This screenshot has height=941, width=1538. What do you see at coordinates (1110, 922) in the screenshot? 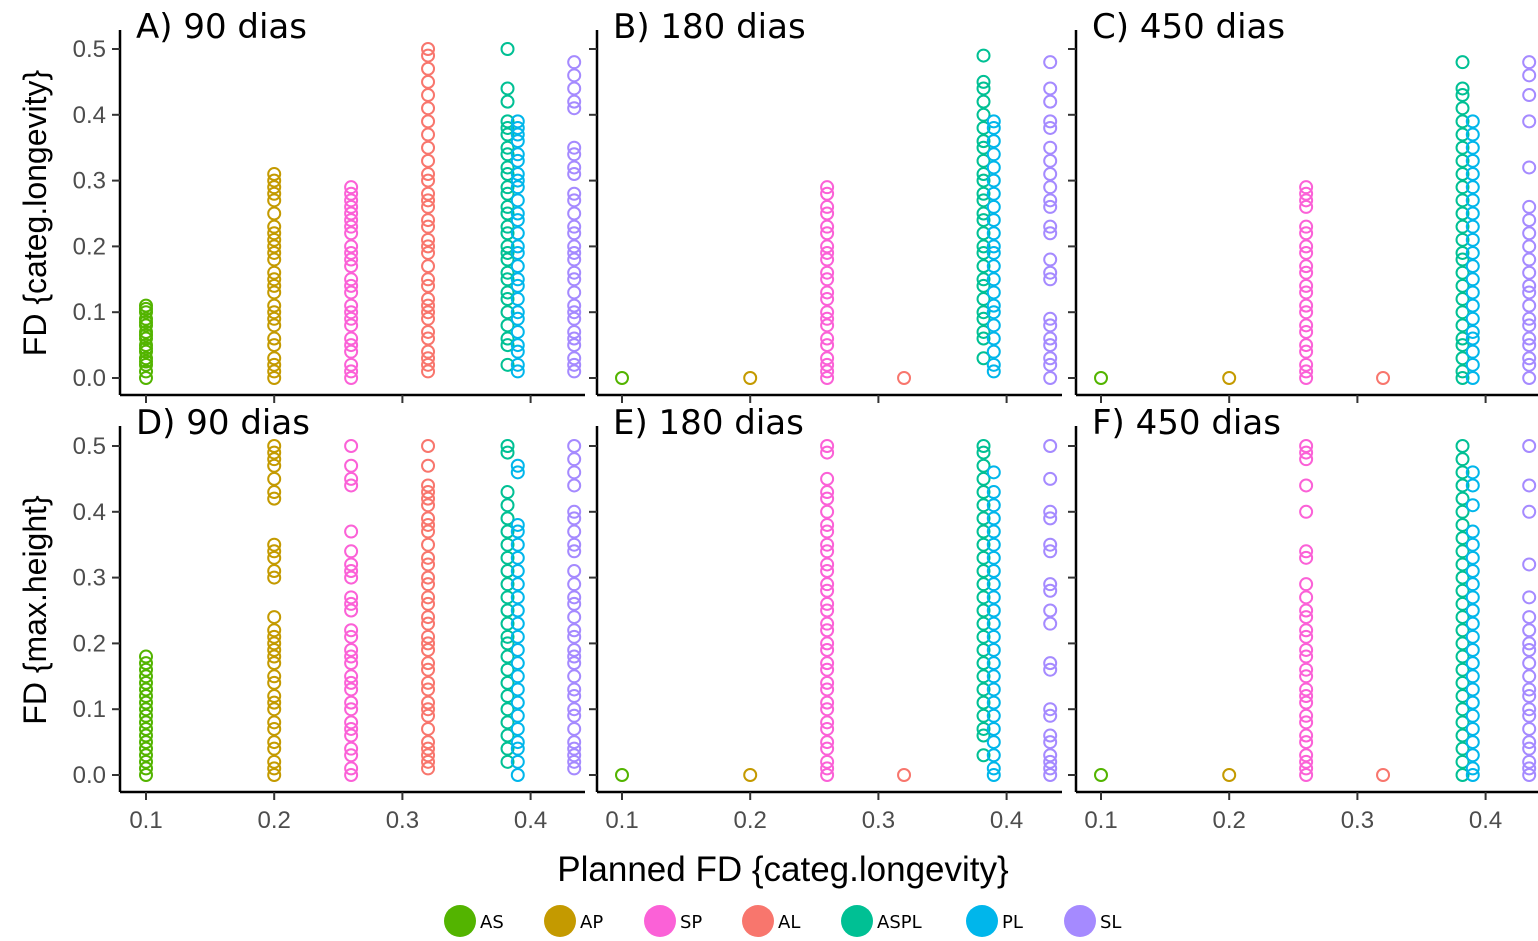
I see `legend-label: SL` at bounding box center [1110, 922].